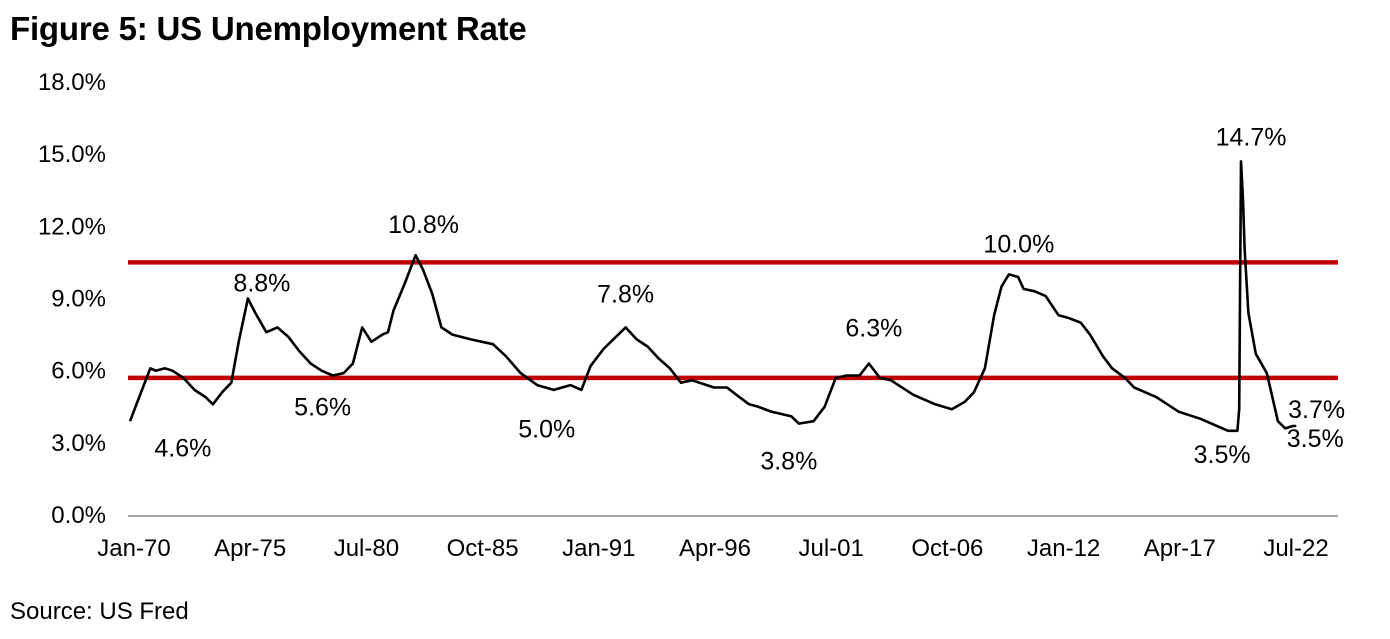 This screenshot has height=639, width=1390. I want to click on data-label: 6.3%, so click(873, 328).